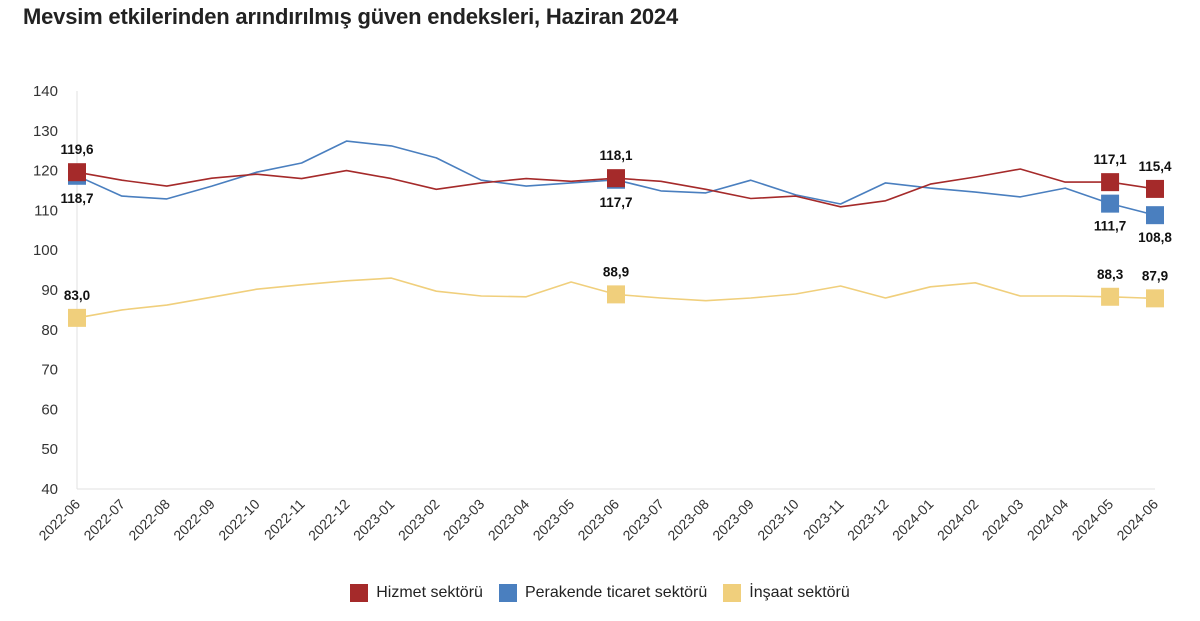 This screenshot has width=1200, height=621. What do you see at coordinates (688, 520) in the screenshot?
I see `x-tick-label: 2023-08` at bounding box center [688, 520].